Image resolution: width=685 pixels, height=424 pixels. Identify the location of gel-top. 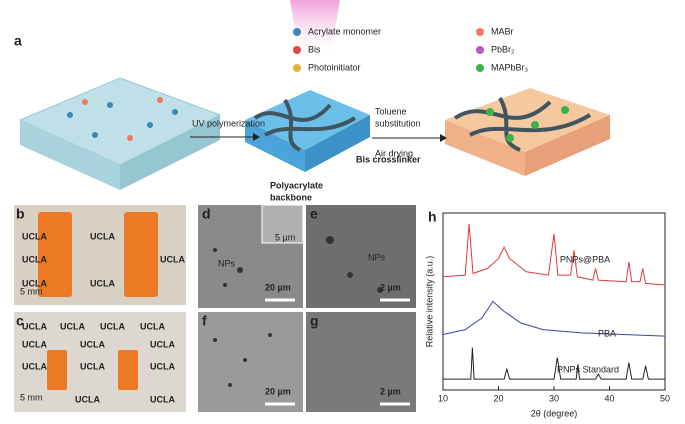
(527, 120).